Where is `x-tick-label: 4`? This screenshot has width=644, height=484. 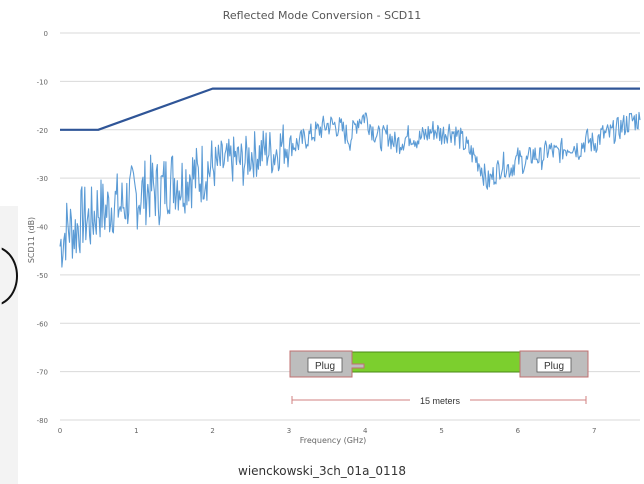
x-tick-label: 4 is located at coordinates (365, 431).